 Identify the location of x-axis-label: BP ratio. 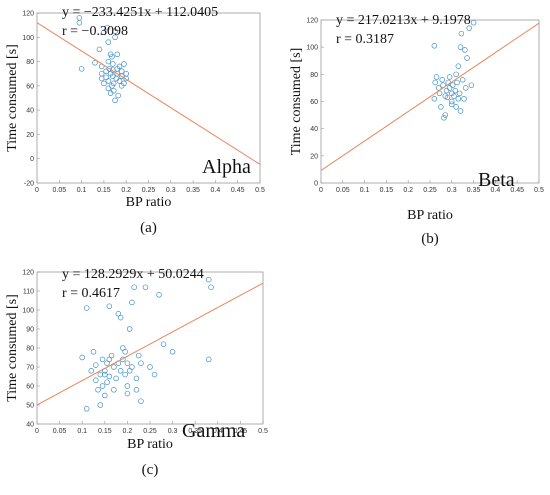
(430, 215).